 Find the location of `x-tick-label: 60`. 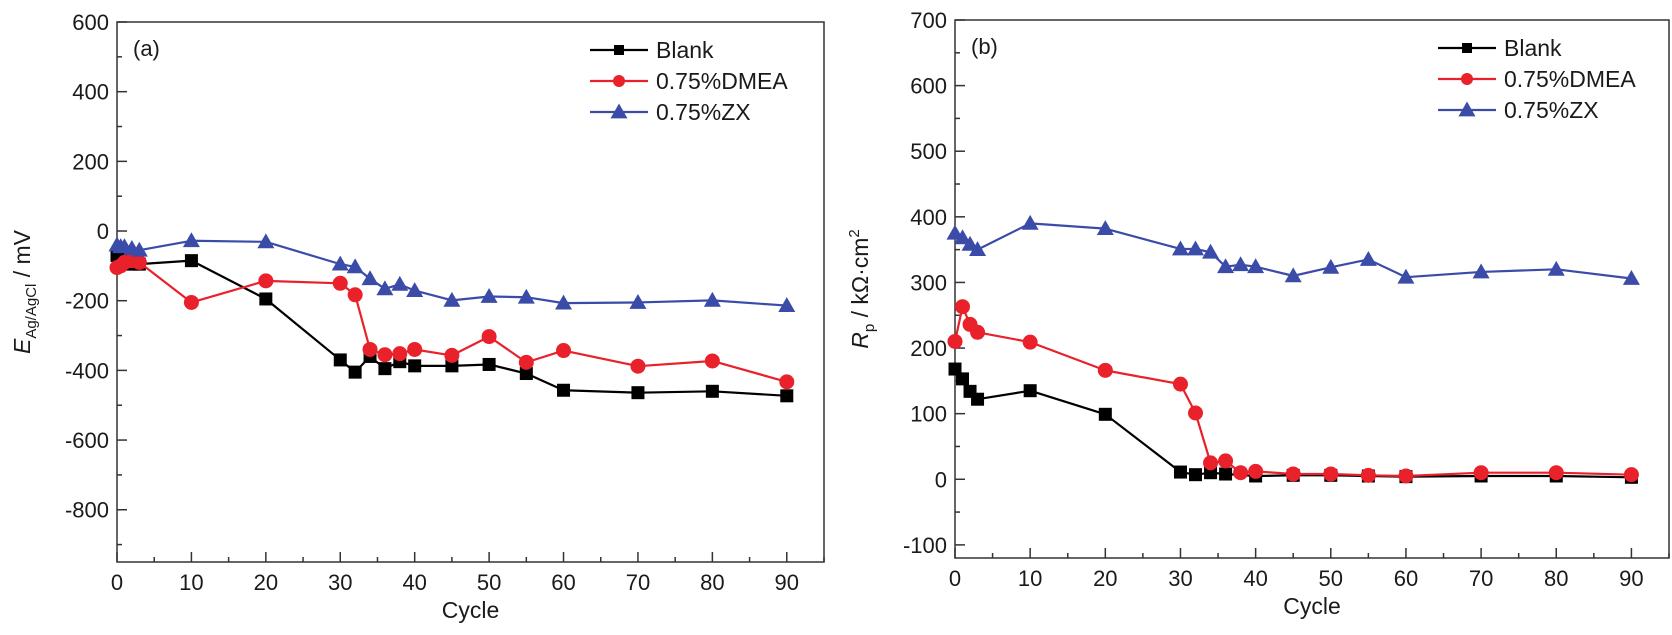

x-tick-label: 60 is located at coordinates (563, 582).